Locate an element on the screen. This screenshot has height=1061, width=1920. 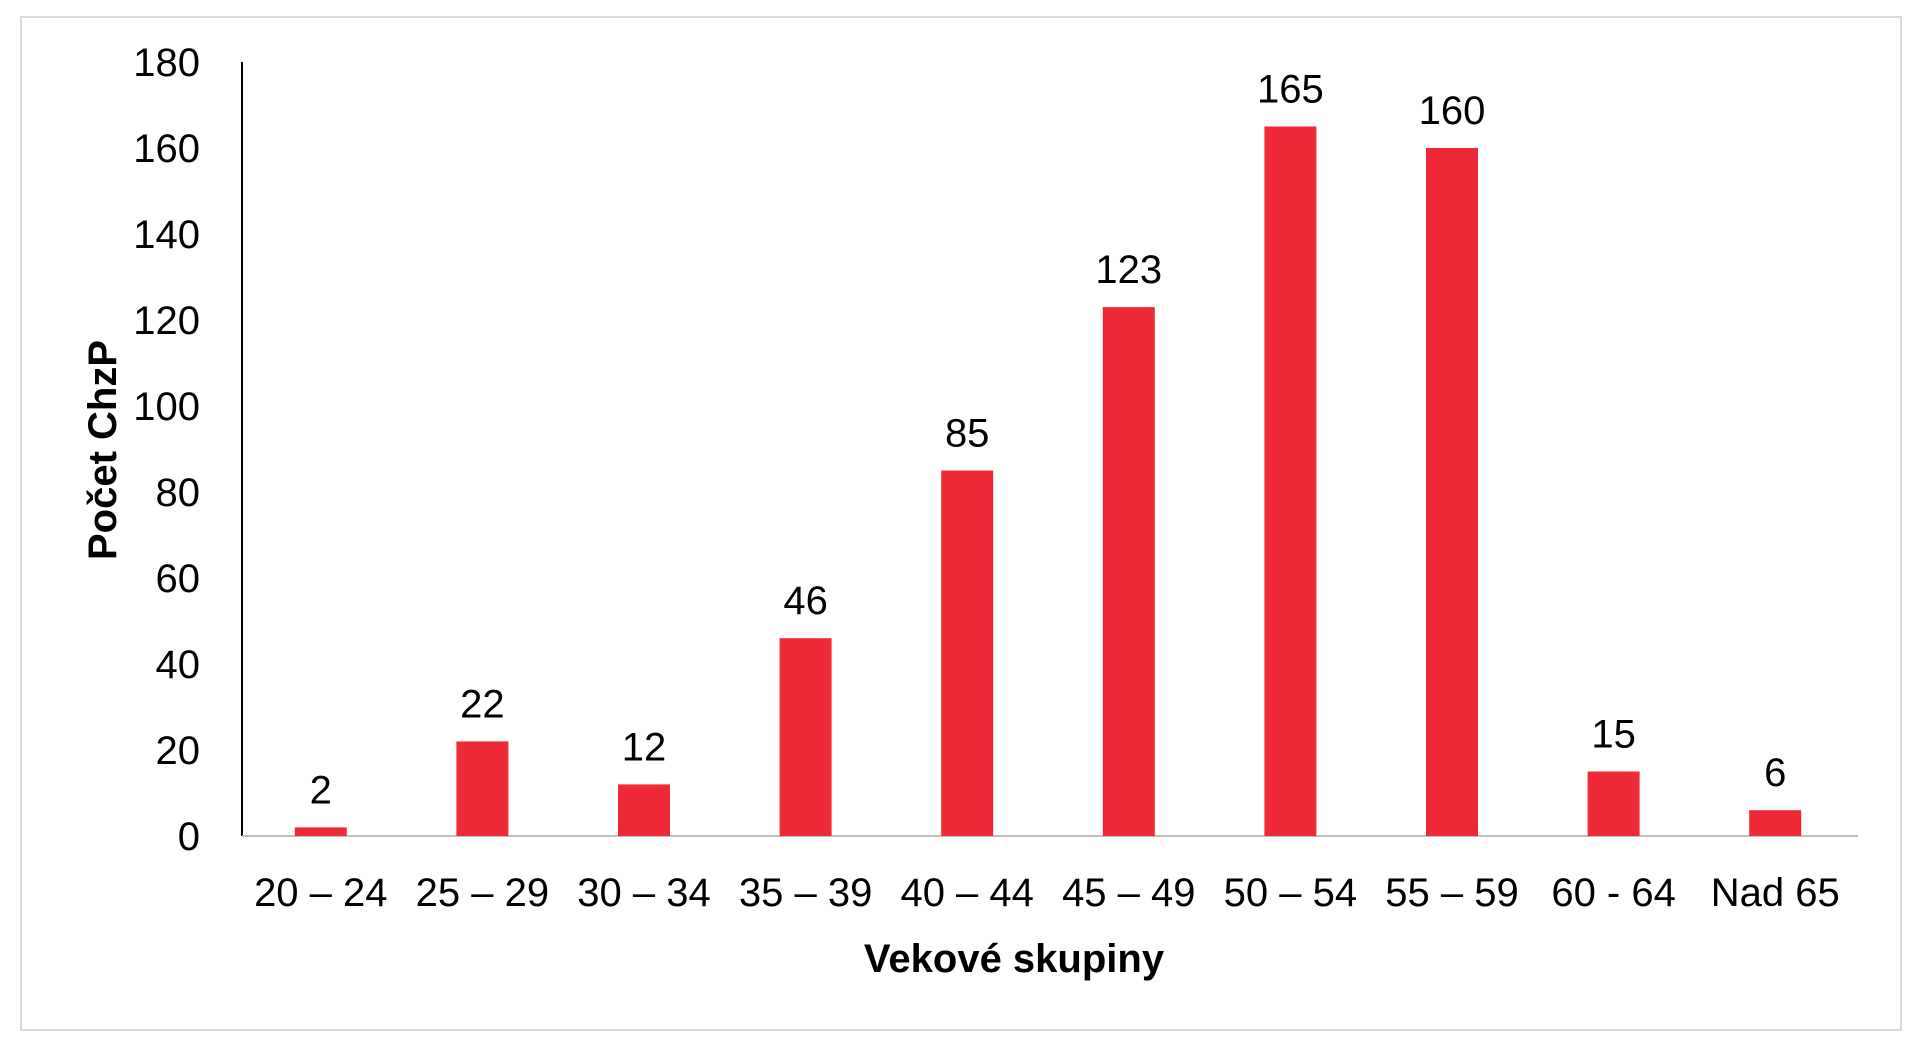
x-category-label: 25 – 29 is located at coordinates (482, 893).